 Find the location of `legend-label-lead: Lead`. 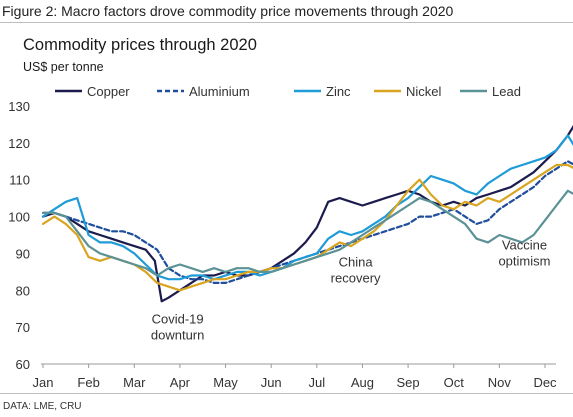

legend-label-lead: Lead is located at coordinates (506, 91).